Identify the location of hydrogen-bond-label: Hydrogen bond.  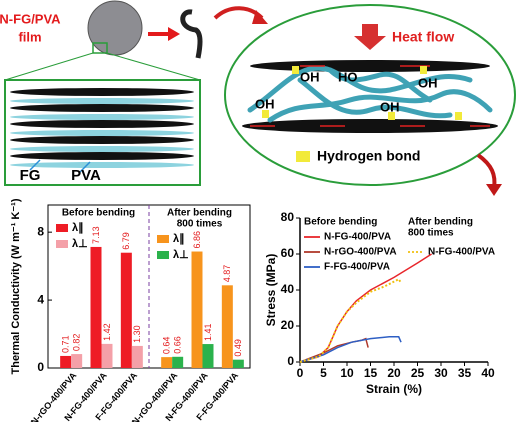
(368, 156).